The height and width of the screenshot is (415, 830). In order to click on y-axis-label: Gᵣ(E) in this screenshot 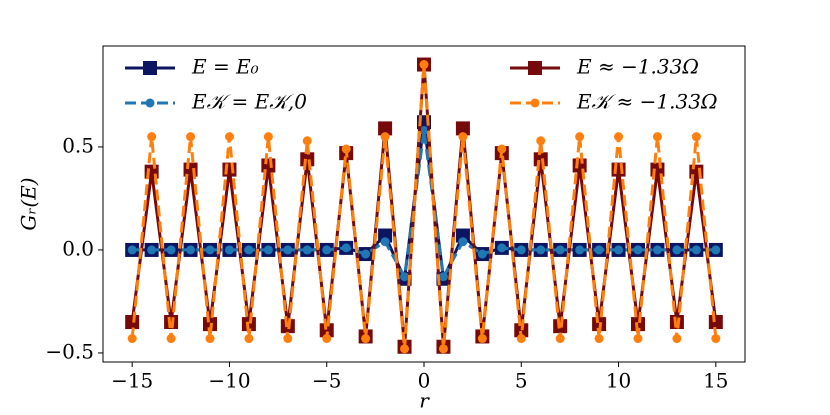, I will do `click(29, 203)`.